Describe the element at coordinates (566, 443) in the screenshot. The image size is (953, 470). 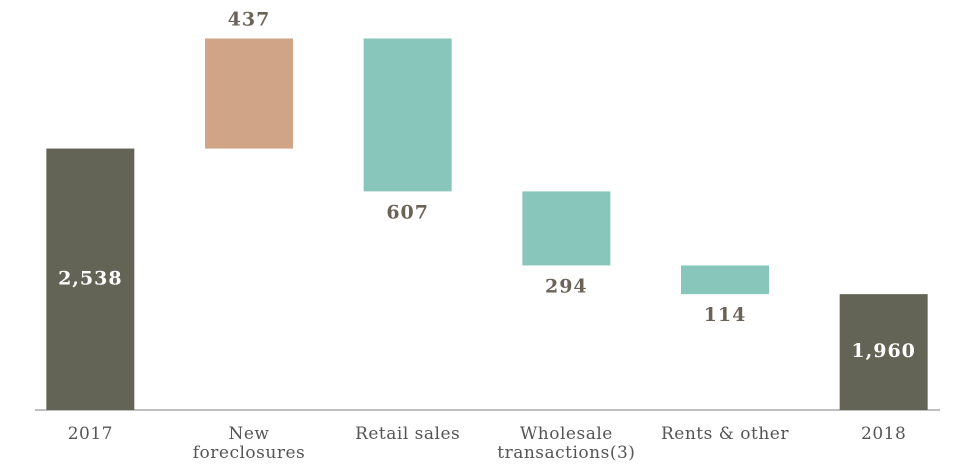
I see `x-tick-label: Wholesale transactions(3)` at that location.